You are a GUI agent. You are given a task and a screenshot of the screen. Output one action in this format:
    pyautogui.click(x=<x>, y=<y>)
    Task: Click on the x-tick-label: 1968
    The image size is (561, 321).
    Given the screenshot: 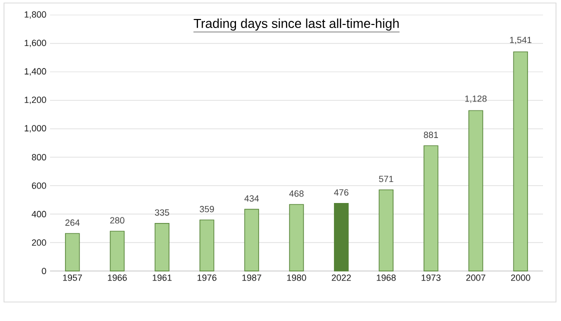 What is the action you would take?
    pyautogui.click(x=386, y=277)
    